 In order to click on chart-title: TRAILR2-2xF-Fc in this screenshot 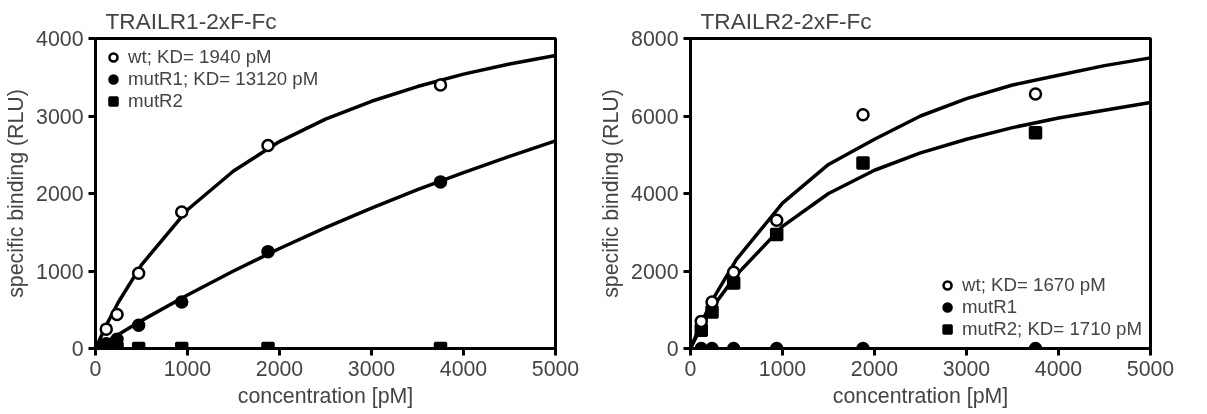, I will do `click(786, 20)`.